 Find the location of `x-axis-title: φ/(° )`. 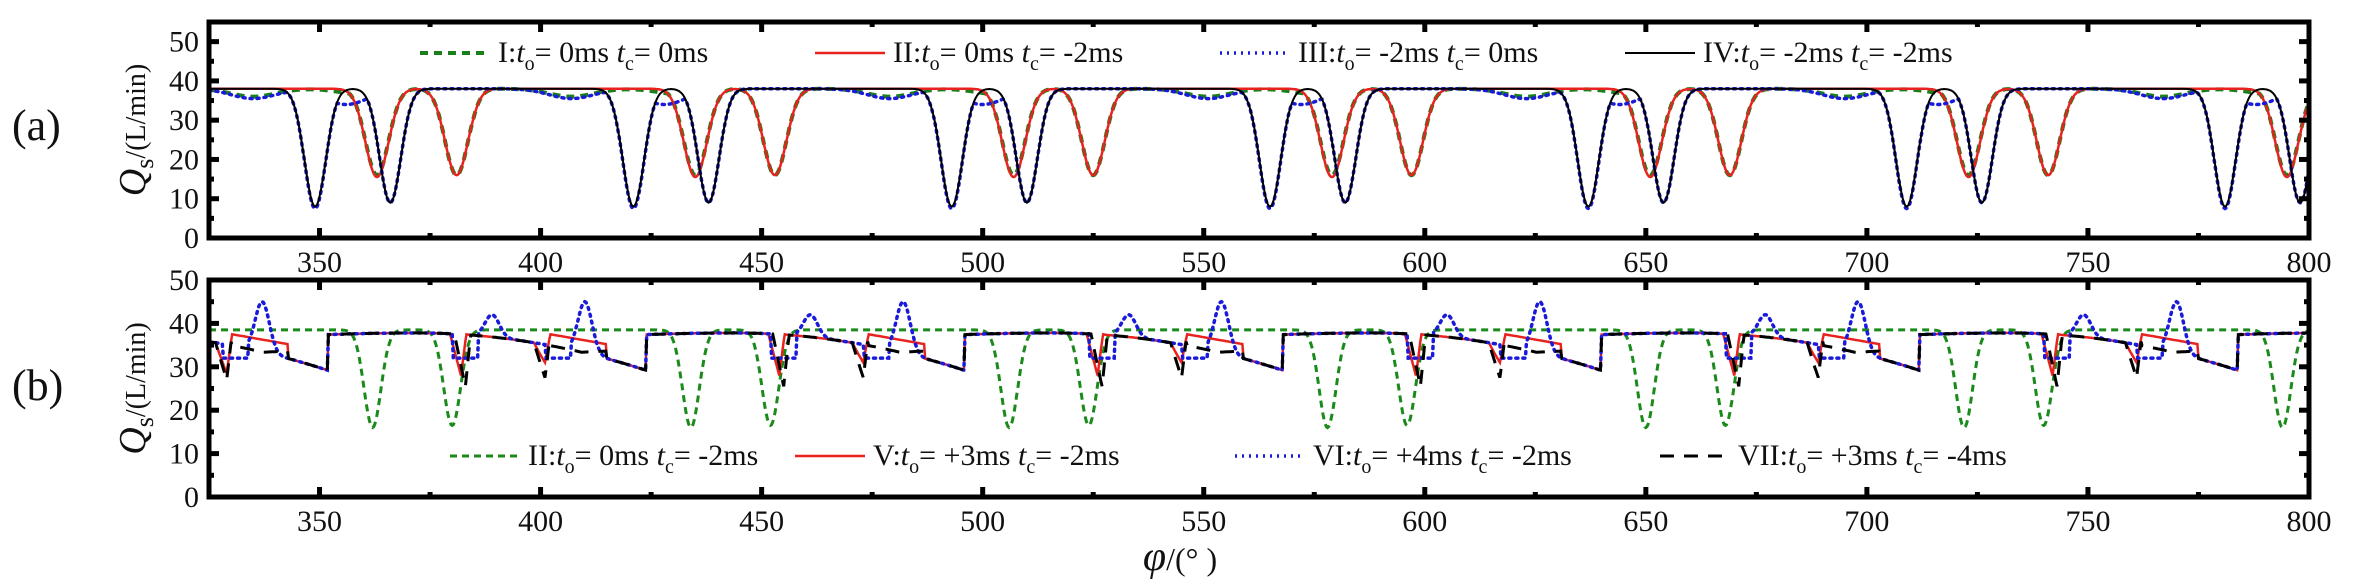

x-axis-title: φ/(° ) is located at coordinates (1180, 557).